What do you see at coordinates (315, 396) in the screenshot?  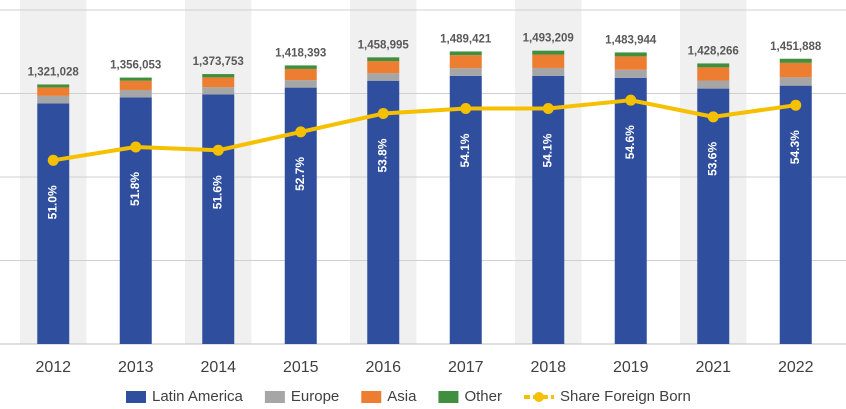 I see `legend-label: Europe` at bounding box center [315, 396].